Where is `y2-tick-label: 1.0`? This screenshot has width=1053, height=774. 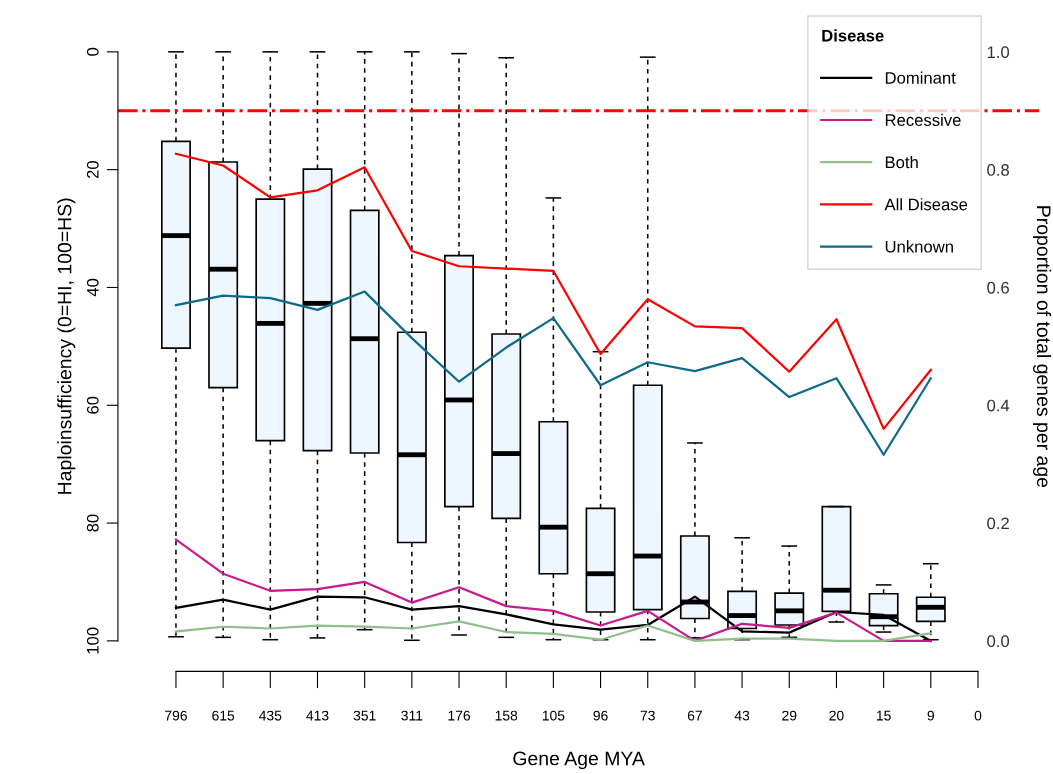
y2-tick-label: 1.0 is located at coordinates (998, 52).